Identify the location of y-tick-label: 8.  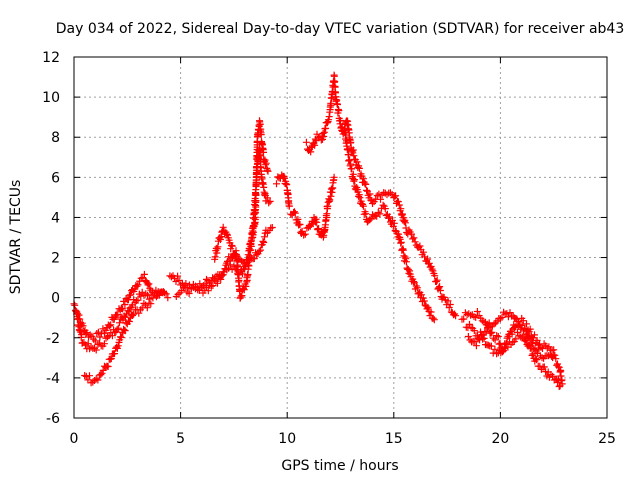
(55, 138).